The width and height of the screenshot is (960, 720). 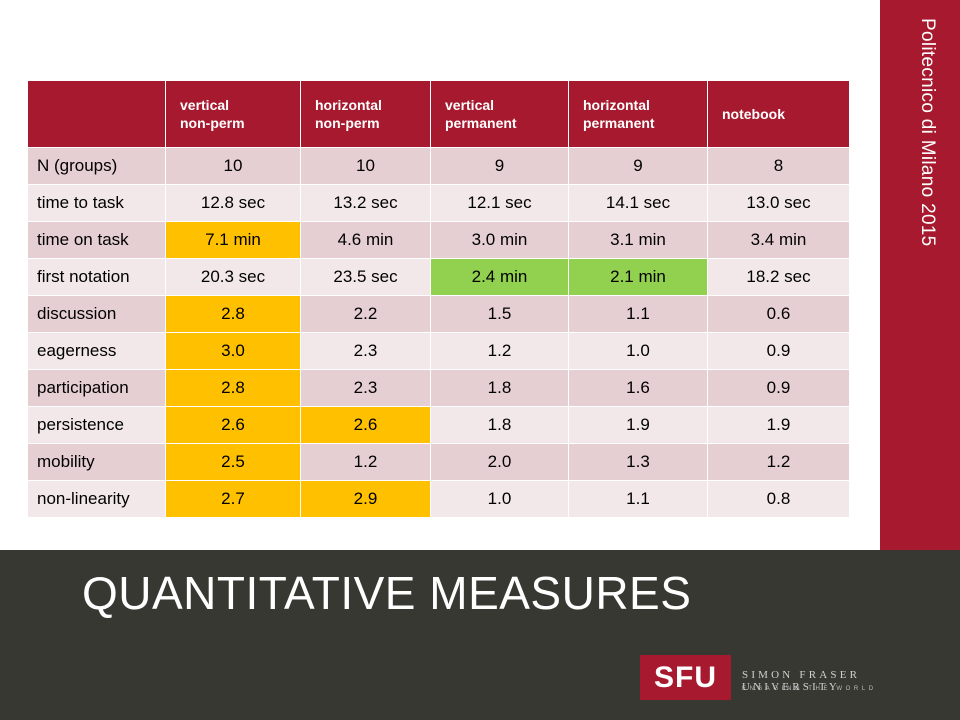 I want to click on table-row: non-linearity 2.7 2.9 1.0 1.1 0.8, so click(x=438, y=499).